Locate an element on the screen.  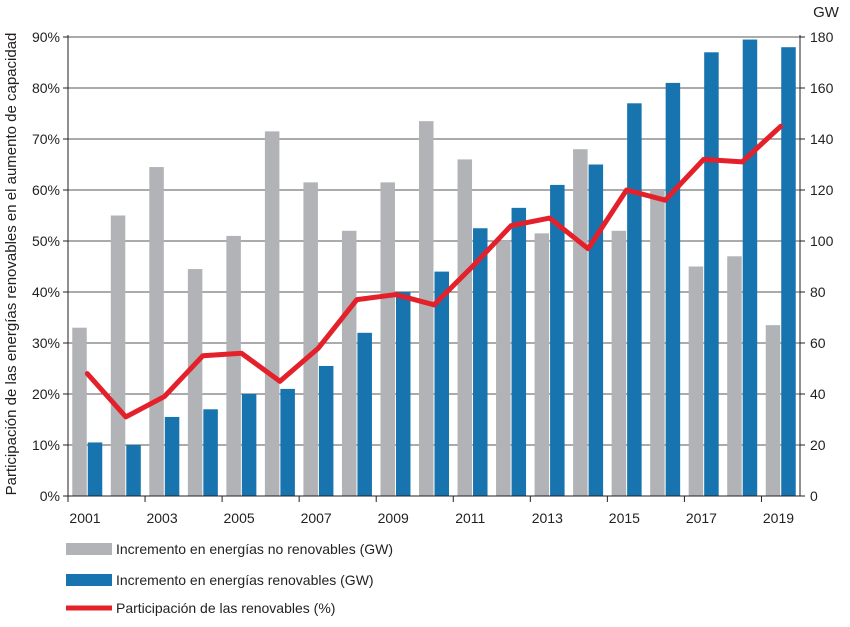
y-right-tick-label: 180 is located at coordinates (822, 37).